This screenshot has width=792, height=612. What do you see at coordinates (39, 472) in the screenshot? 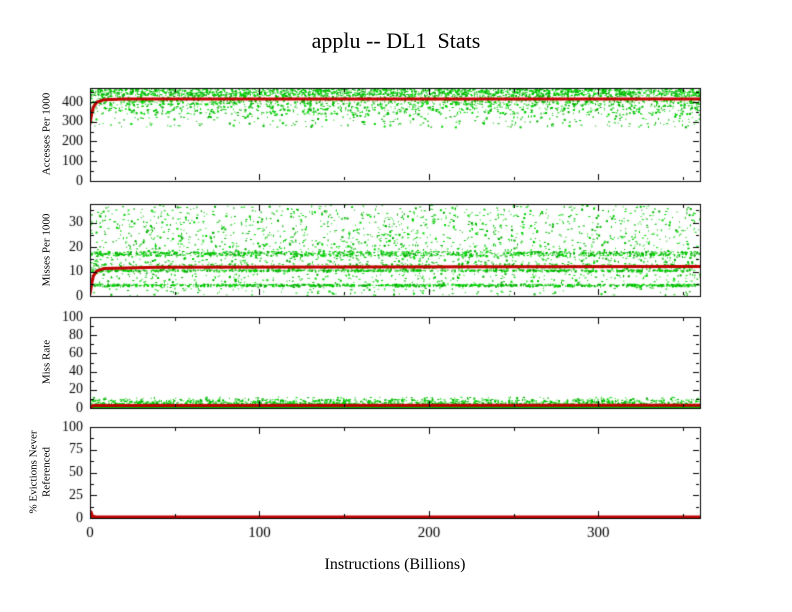
I see `y-axis-label-evictions: % Evictions Never Referenced` at bounding box center [39, 472].